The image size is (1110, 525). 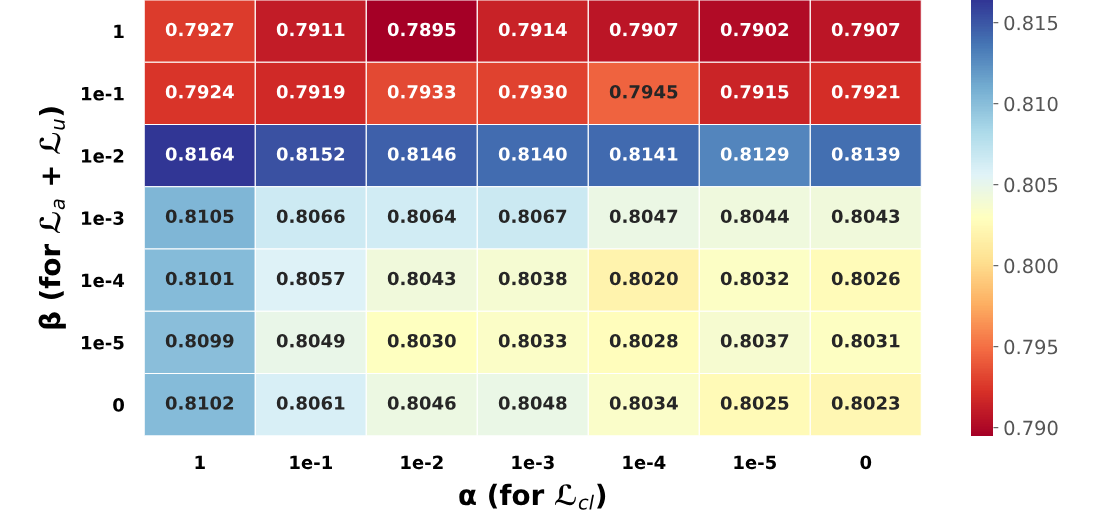 What do you see at coordinates (1031, 428) in the screenshot?
I see `color-bar-label: 0.790` at bounding box center [1031, 428].